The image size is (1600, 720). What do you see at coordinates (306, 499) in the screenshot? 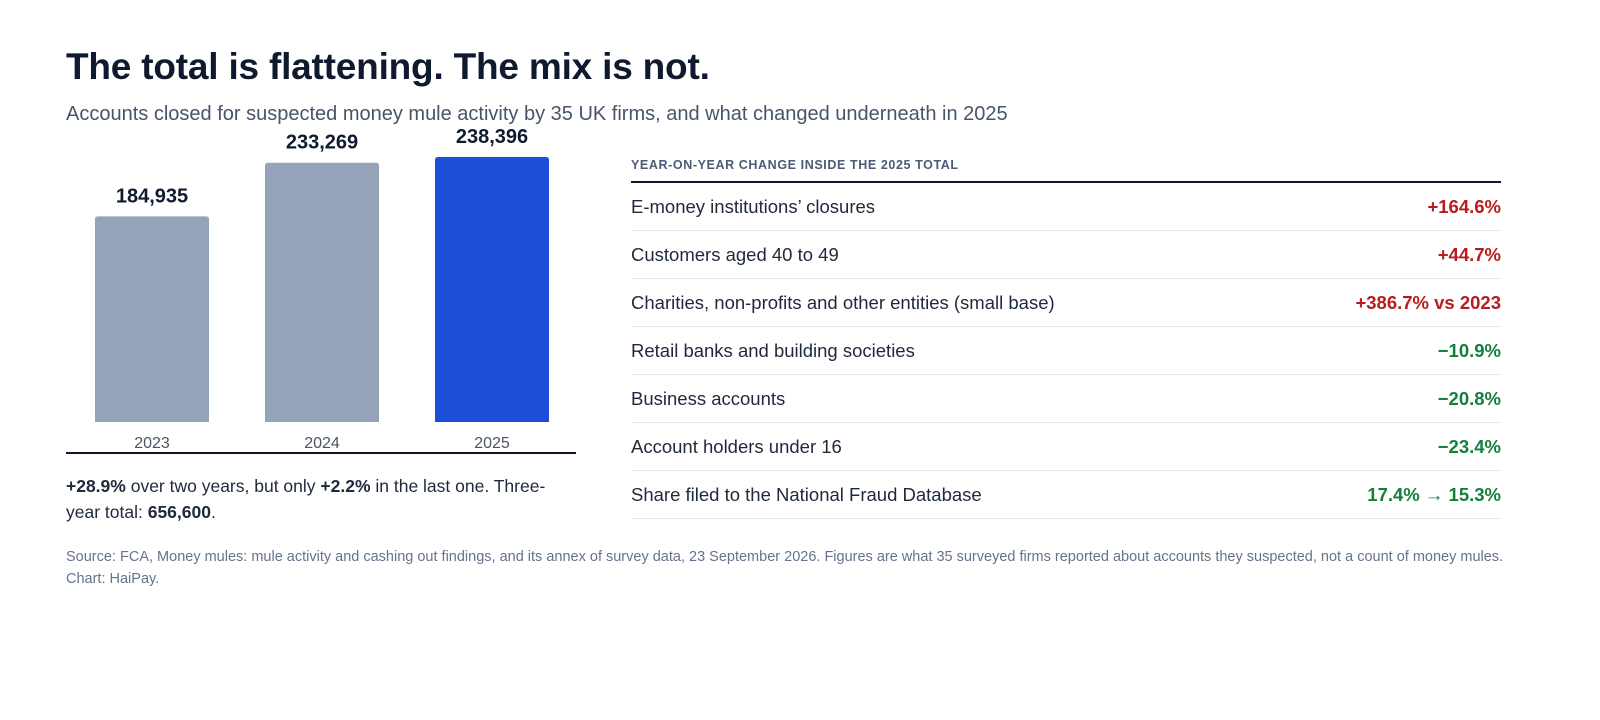
I see `note-text-2: in the last one. Three-year total:` at bounding box center [306, 499].